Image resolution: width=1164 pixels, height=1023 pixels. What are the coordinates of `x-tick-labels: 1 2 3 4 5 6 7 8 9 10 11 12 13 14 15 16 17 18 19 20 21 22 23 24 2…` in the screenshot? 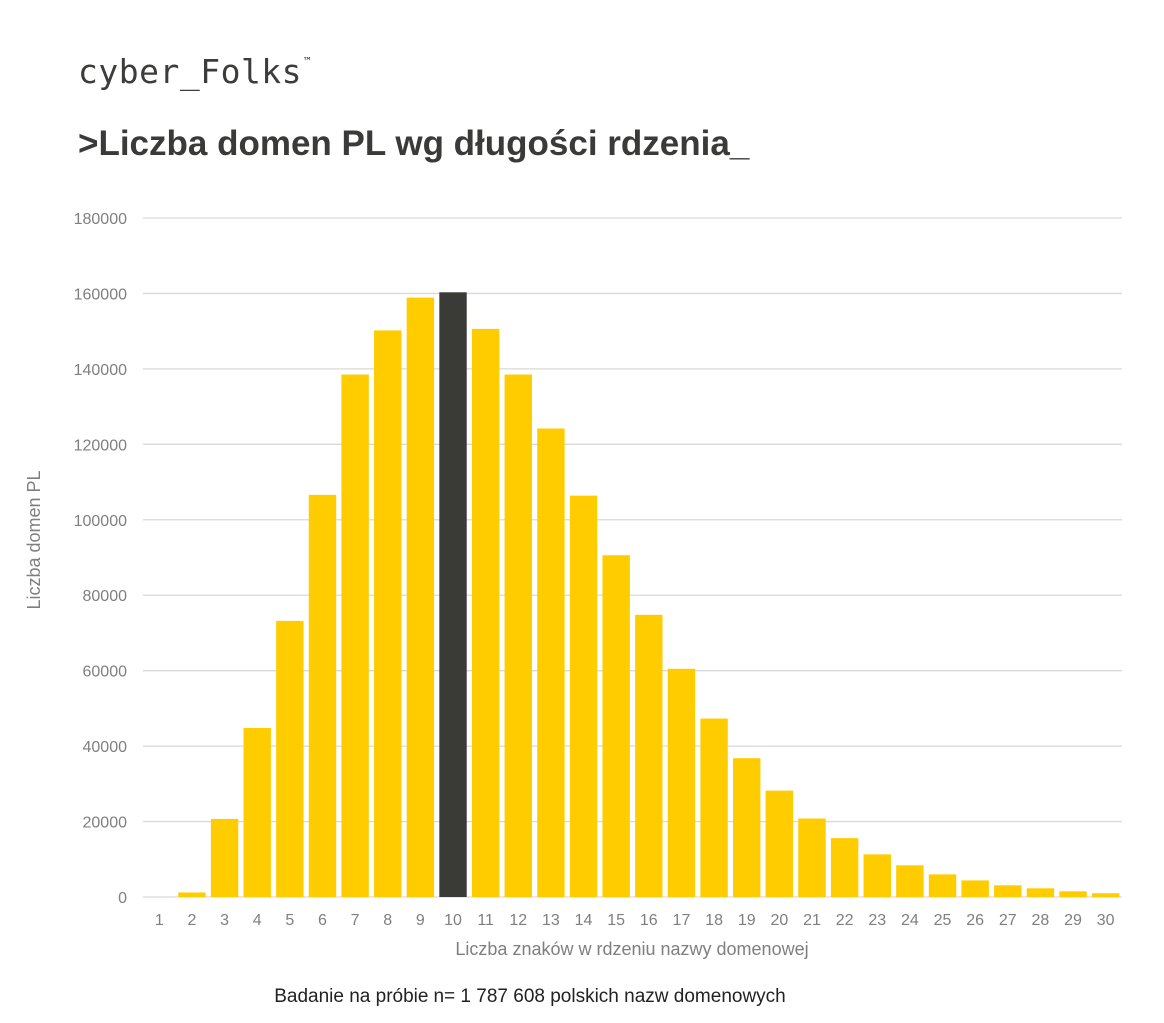 It's located at (635, 920).